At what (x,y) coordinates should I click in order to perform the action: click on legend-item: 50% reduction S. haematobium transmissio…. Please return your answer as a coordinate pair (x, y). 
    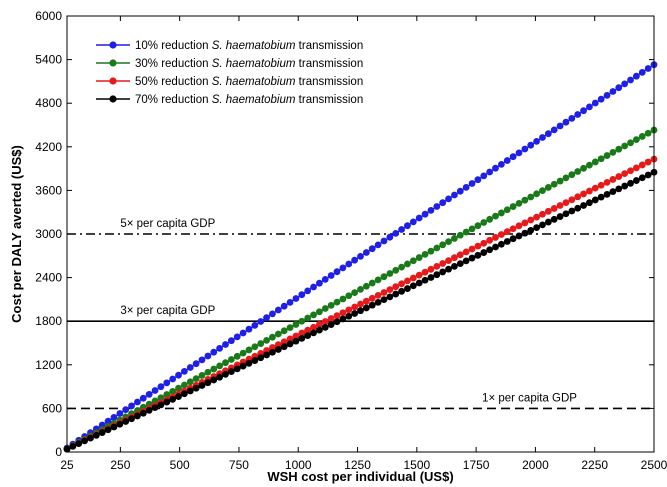
    Looking at the image, I should click on (229, 82).